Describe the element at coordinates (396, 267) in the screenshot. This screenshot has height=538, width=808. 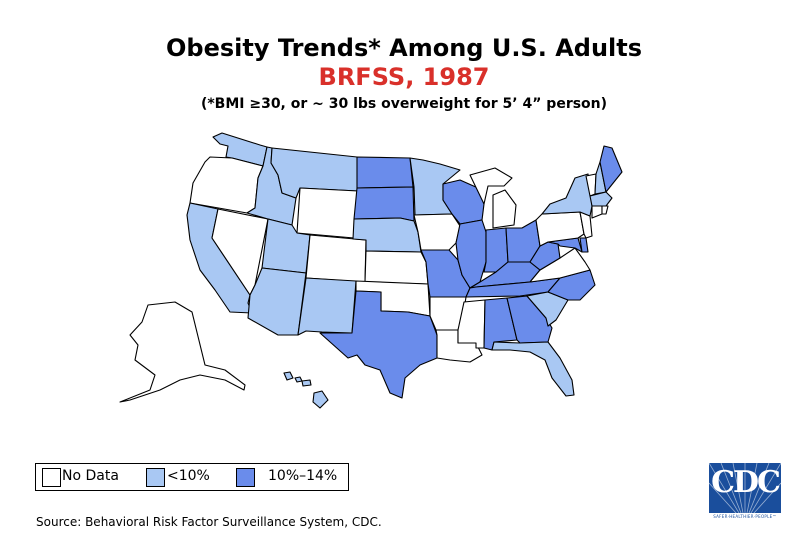
I see `state-KS` at that location.